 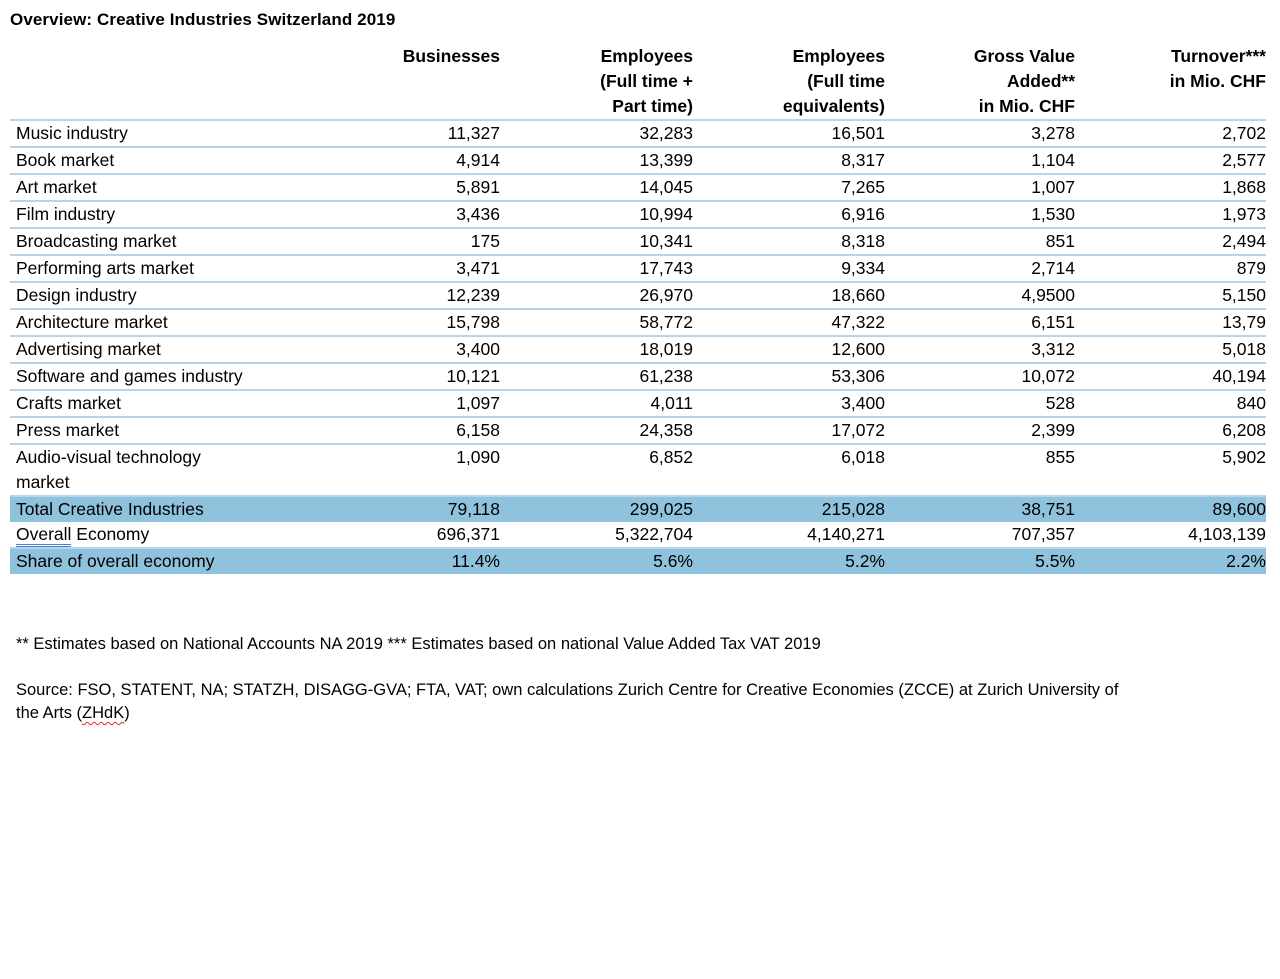 I want to click on row-label: Music industry, so click(x=72, y=133).